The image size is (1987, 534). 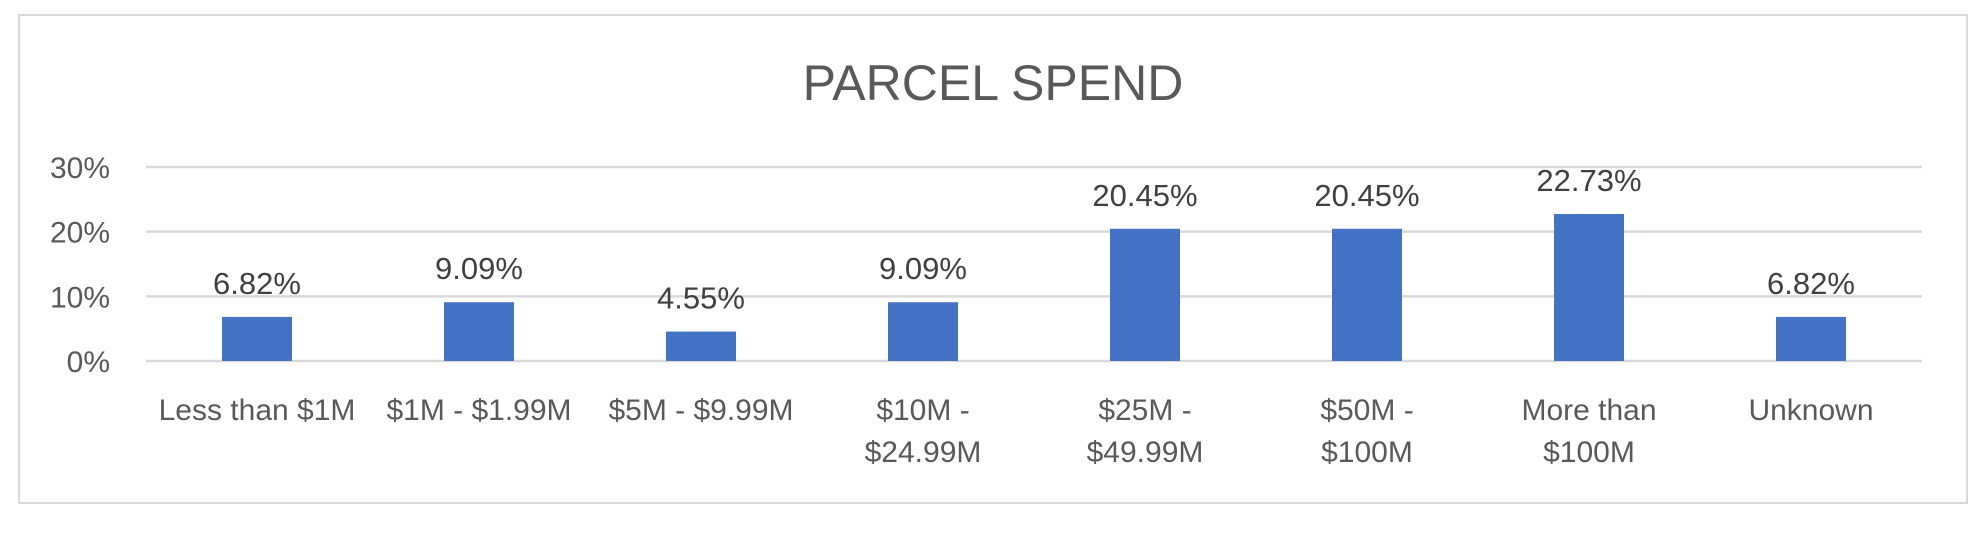 What do you see at coordinates (1144, 410) in the screenshot?
I see `x-tick-line: $25M -` at bounding box center [1144, 410].